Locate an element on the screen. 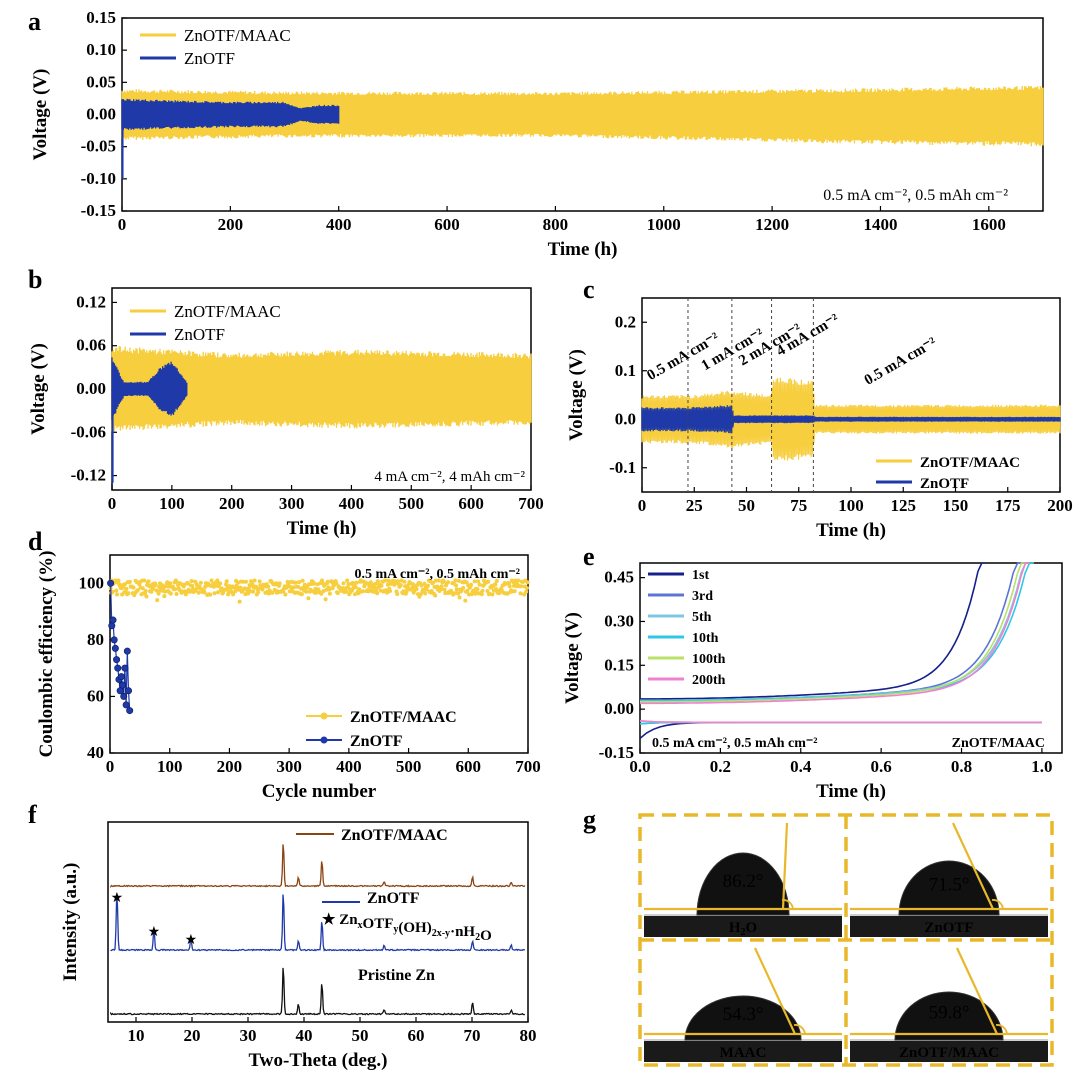 This screenshot has width=1080, height=1080. charge-curve-100th is located at coordinates (833, 632).